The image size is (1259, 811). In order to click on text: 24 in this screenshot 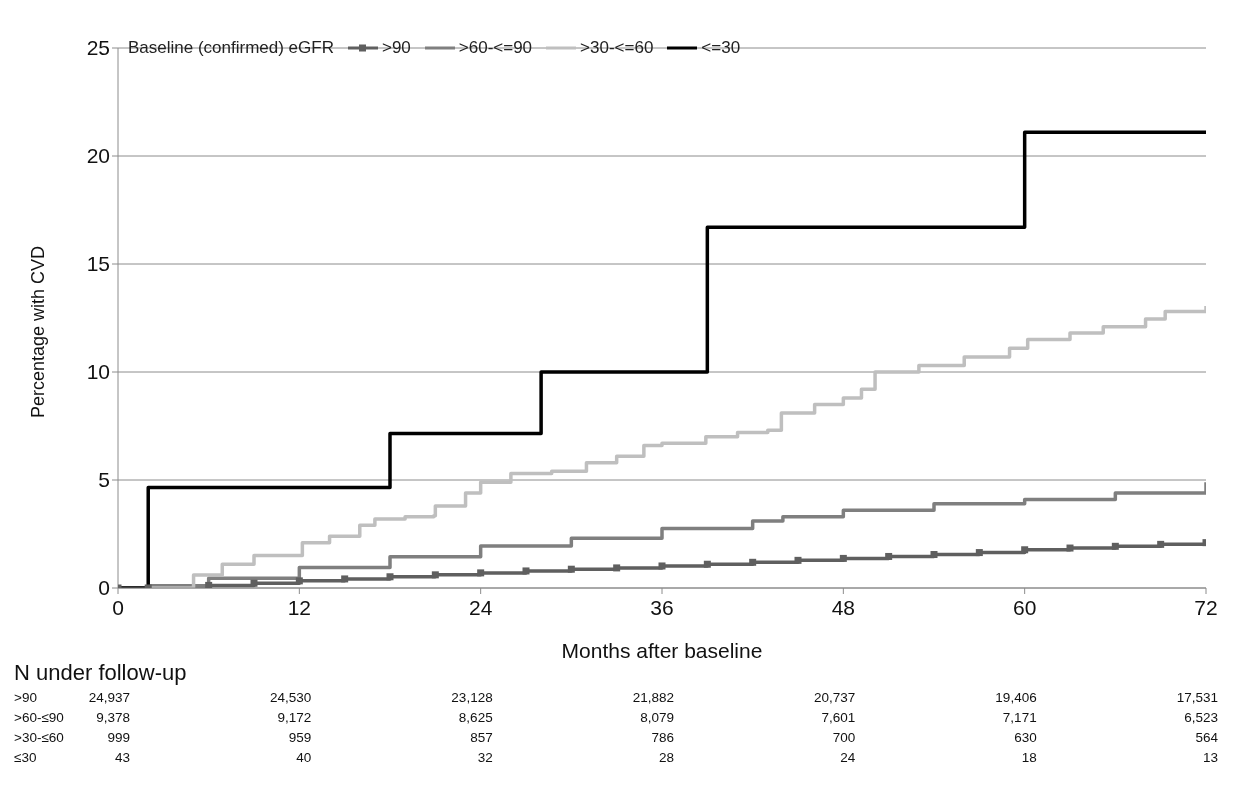, I will do `click(847, 757)`.